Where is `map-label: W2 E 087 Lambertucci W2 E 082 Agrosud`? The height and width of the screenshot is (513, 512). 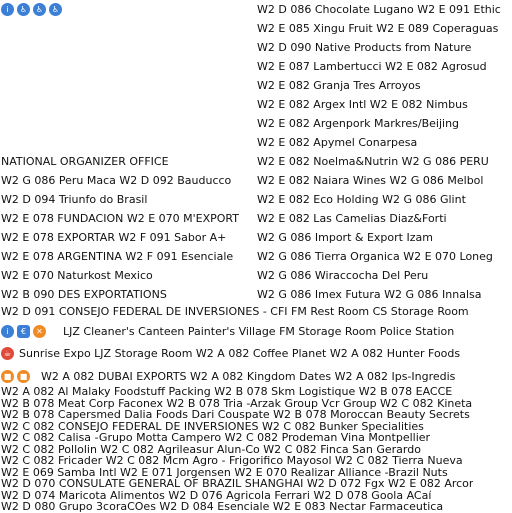
map-label: W2 E 087 Lambertucci W2 E 082 Agrosud is located at coordinates (372, 66).